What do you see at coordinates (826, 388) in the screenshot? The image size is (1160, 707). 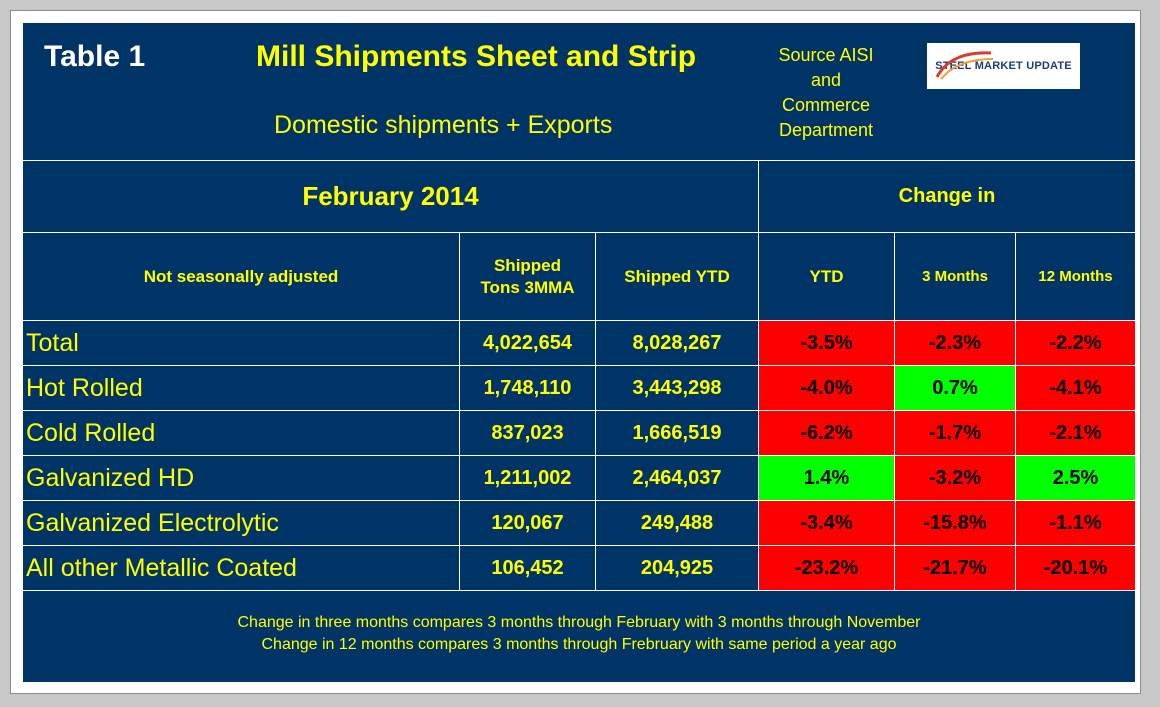 I see `change-ytd-cell: -4.0%` at bounding box center [826, 388].